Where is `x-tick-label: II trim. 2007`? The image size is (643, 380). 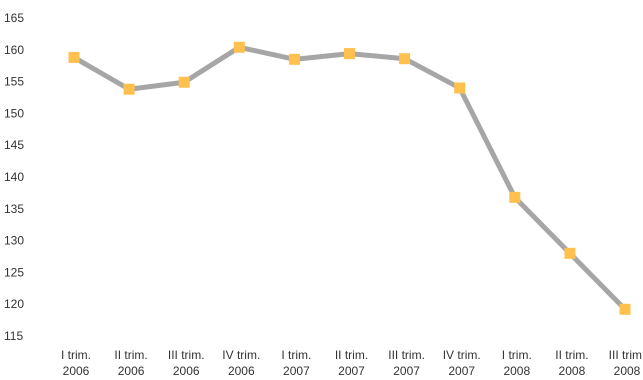
x-tick-label: II trim. 2007 is located at coordinates (351, 363).